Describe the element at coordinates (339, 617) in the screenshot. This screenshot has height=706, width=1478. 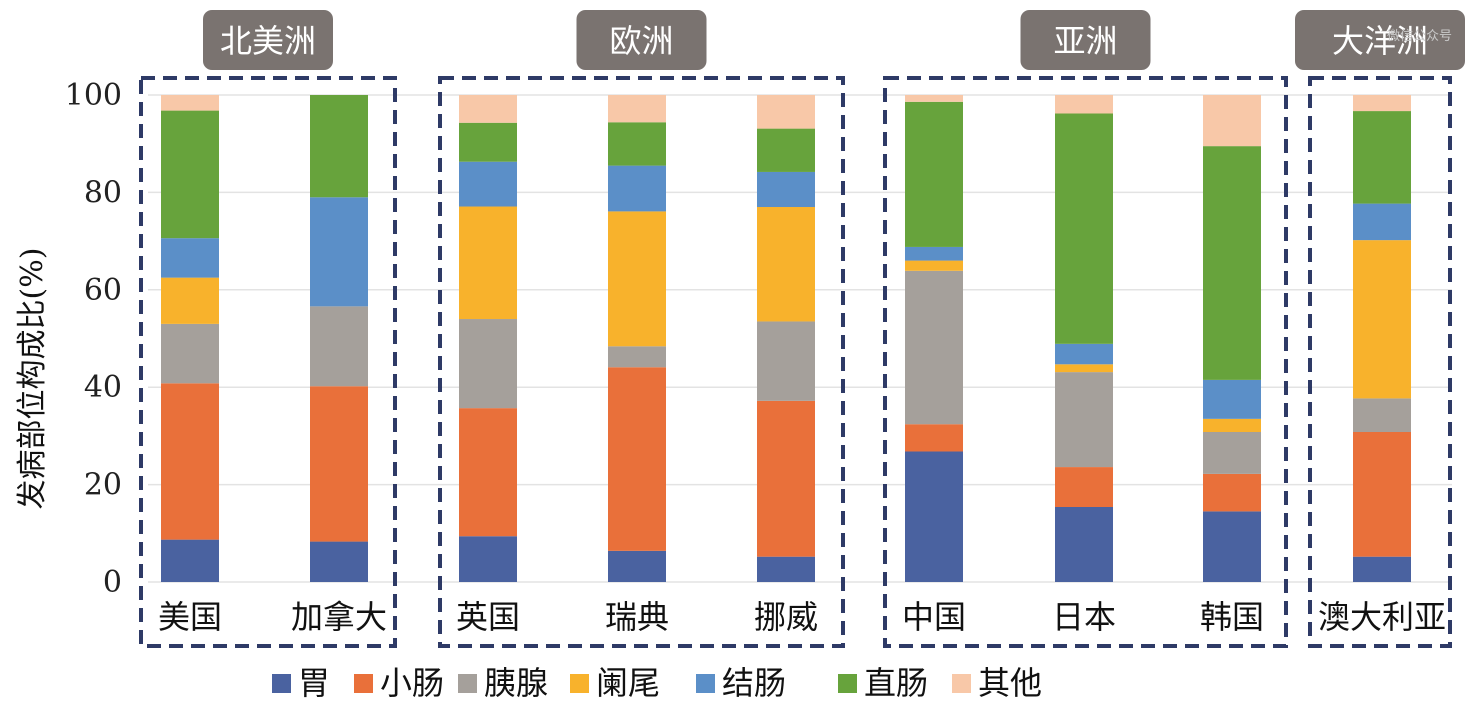
I see `category-label: 加拿大` at that location.